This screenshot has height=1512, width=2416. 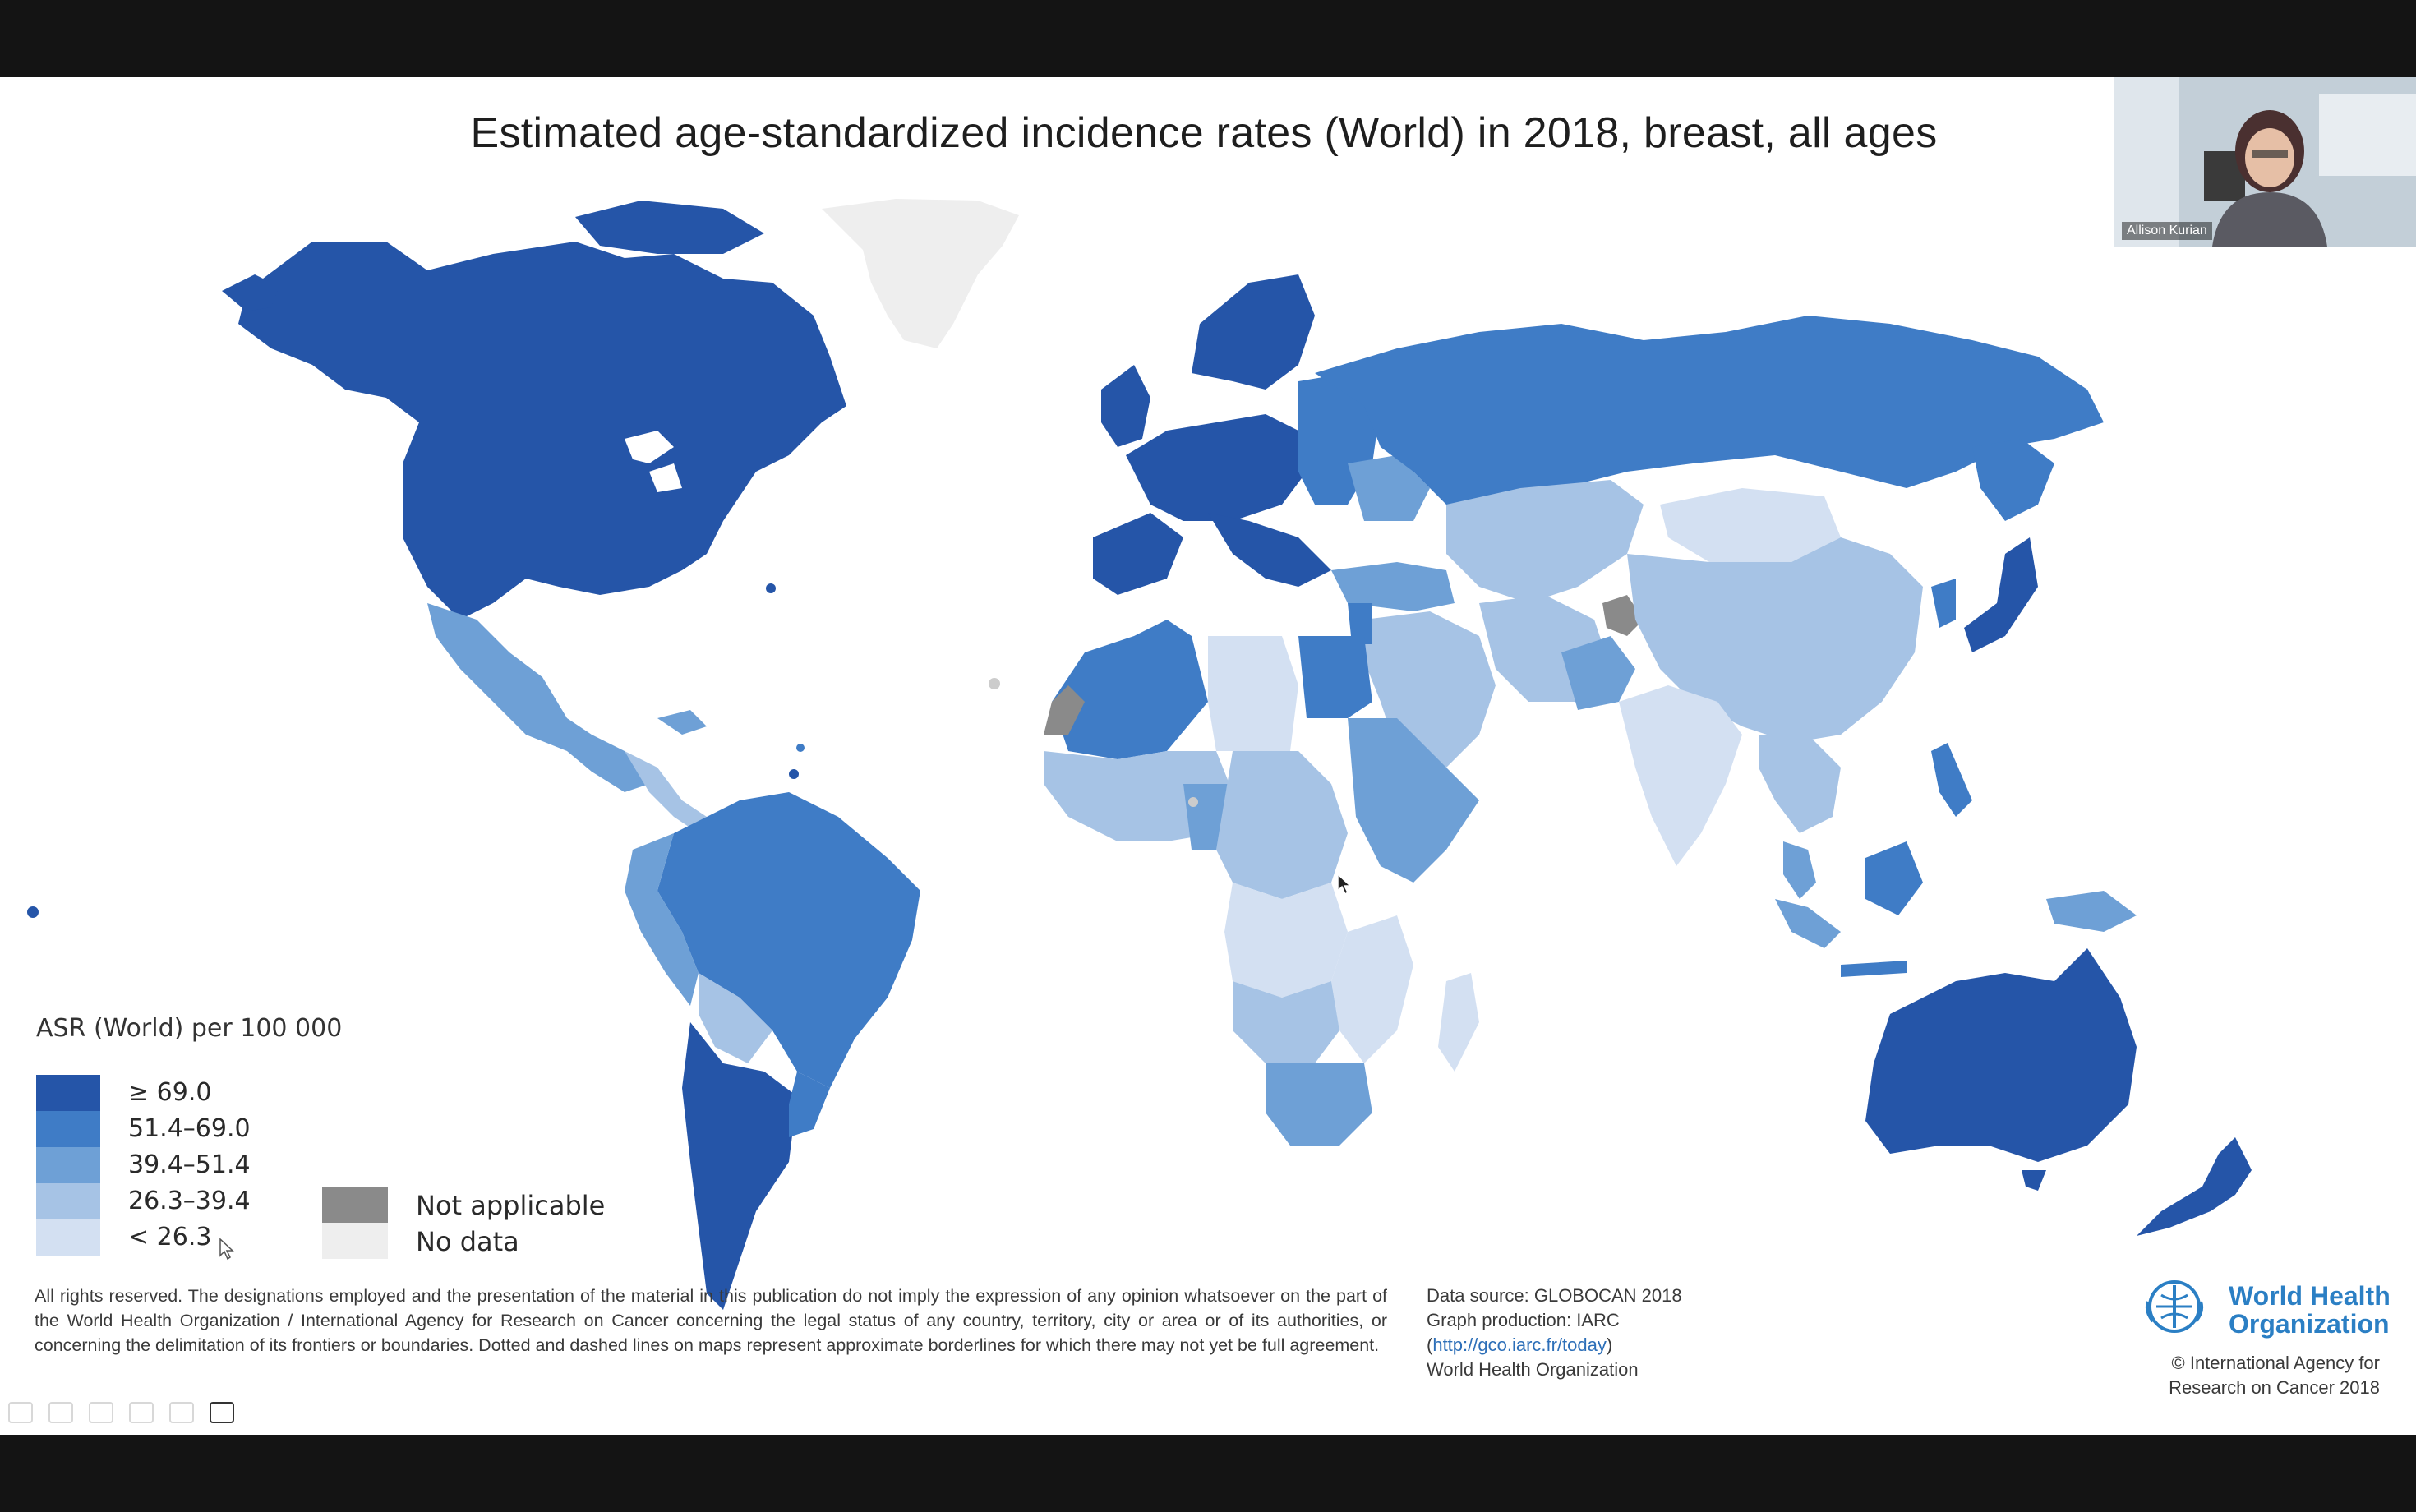 I want to click on region-argentina, so click(x=740, y=1166).